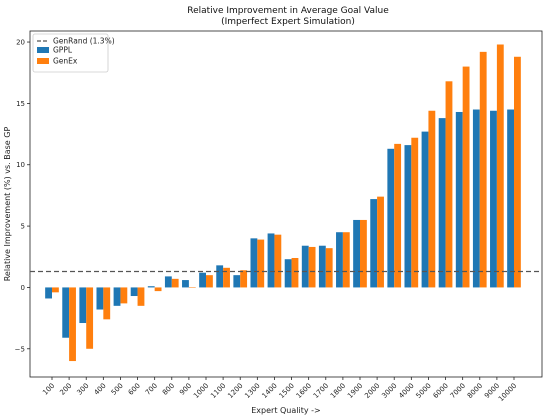  Describe the element at coordinates (100, 389) in the screenshot. I see `x-tick-label: 400` at that location.